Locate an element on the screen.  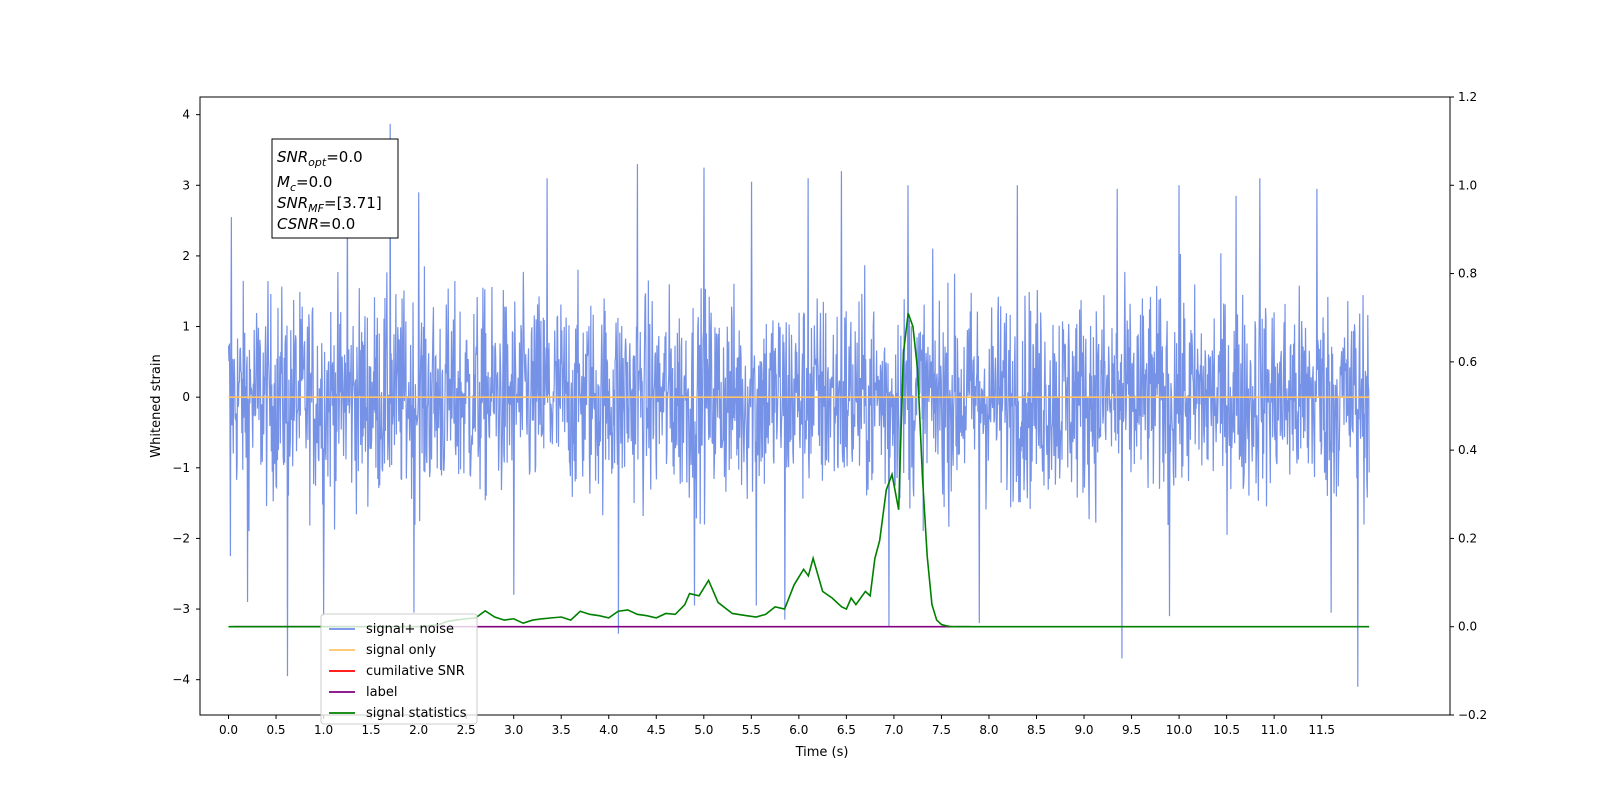
y-tick-label-left: −2 is located at coordinates (181, 538).